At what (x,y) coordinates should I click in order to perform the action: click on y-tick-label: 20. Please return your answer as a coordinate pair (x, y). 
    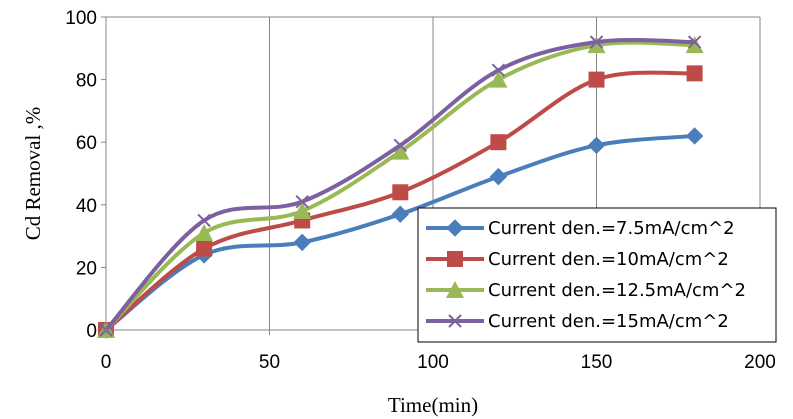
    Looking at the image, I should click on (86, 268).